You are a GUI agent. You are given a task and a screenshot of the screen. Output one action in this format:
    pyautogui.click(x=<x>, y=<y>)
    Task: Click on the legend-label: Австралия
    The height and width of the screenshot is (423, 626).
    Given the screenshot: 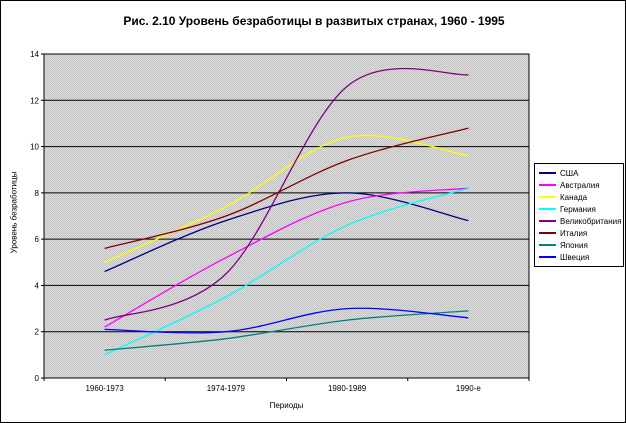 What is the action you would take?
    pyautogui.click(x=580, y=185)
    